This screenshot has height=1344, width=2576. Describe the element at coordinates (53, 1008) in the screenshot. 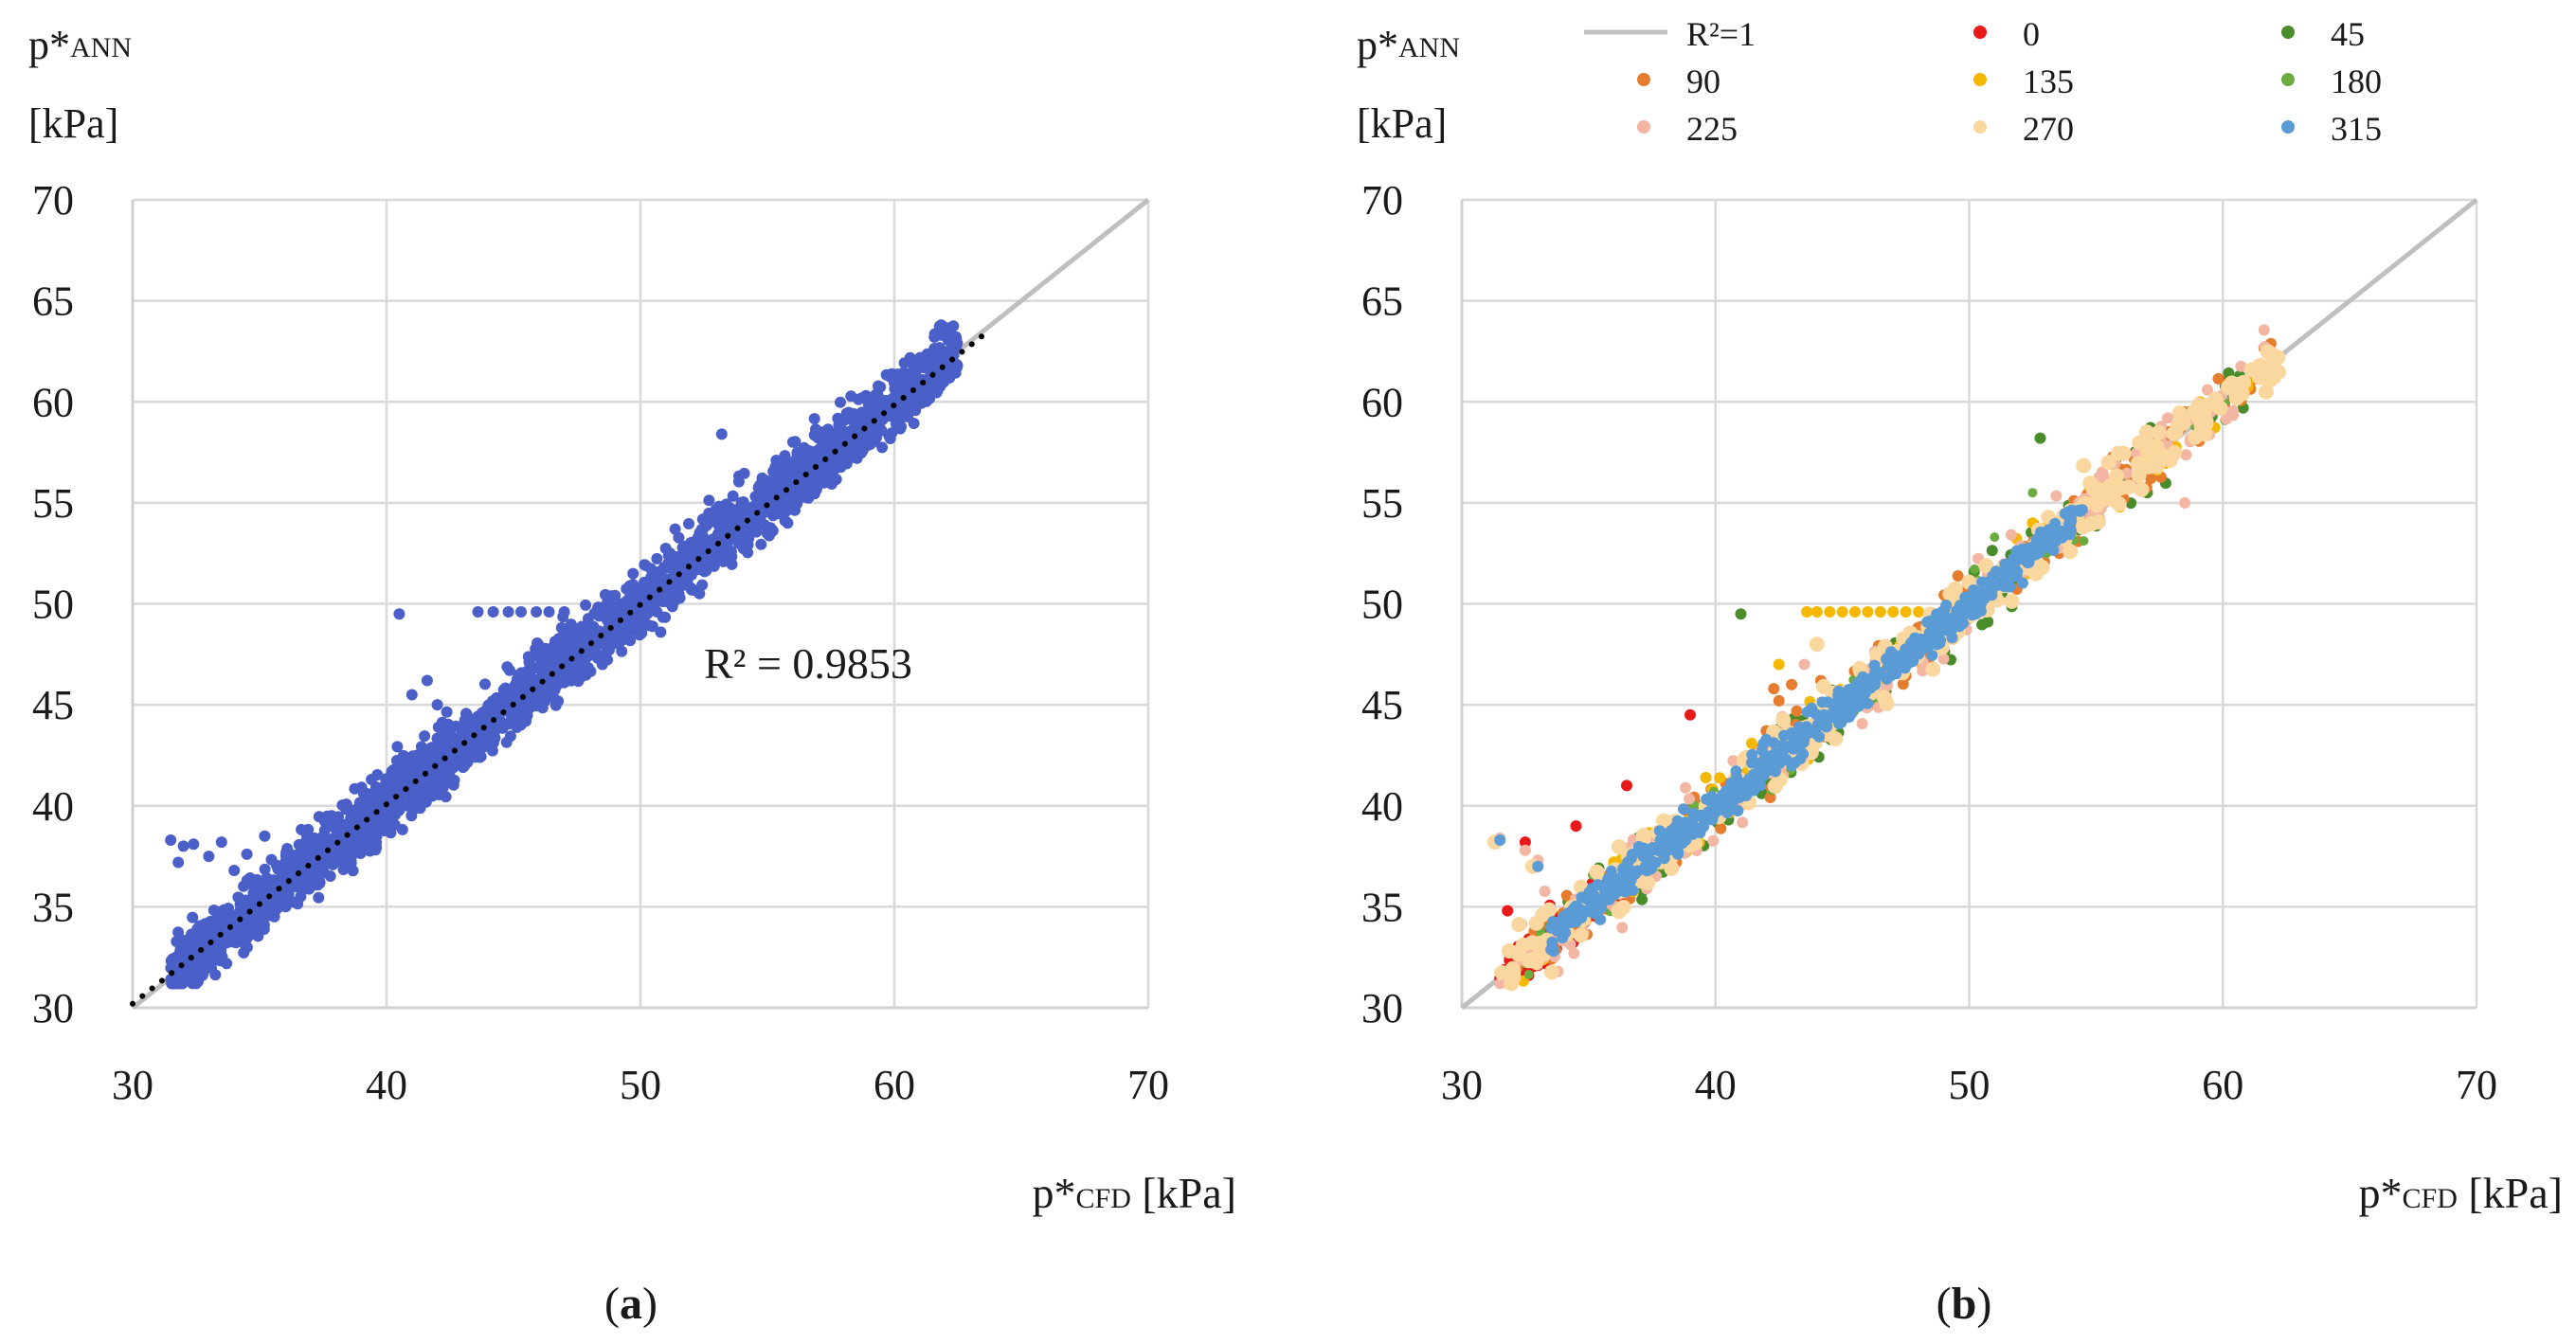

I see `y-tick-label: 30` at that location.